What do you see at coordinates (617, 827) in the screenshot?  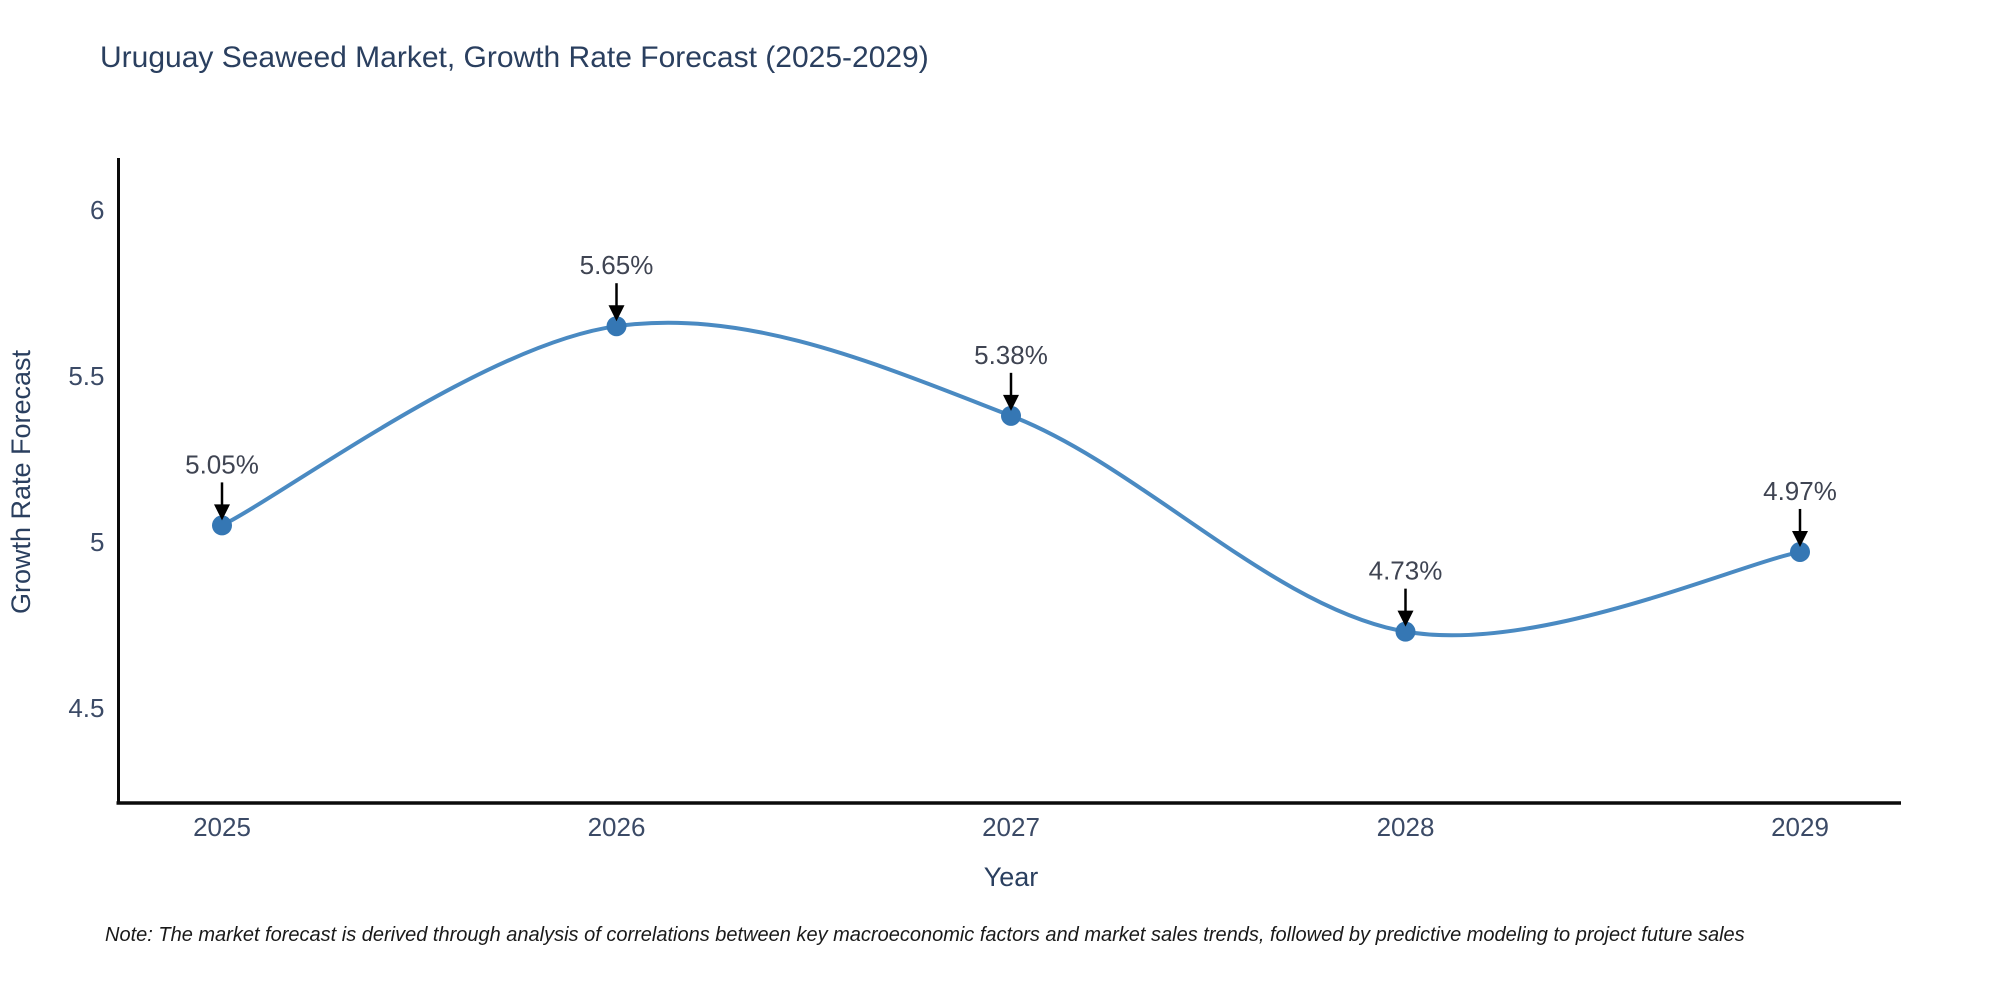 I see `x-tick-label: 2026` at bounding box center [617, 827].